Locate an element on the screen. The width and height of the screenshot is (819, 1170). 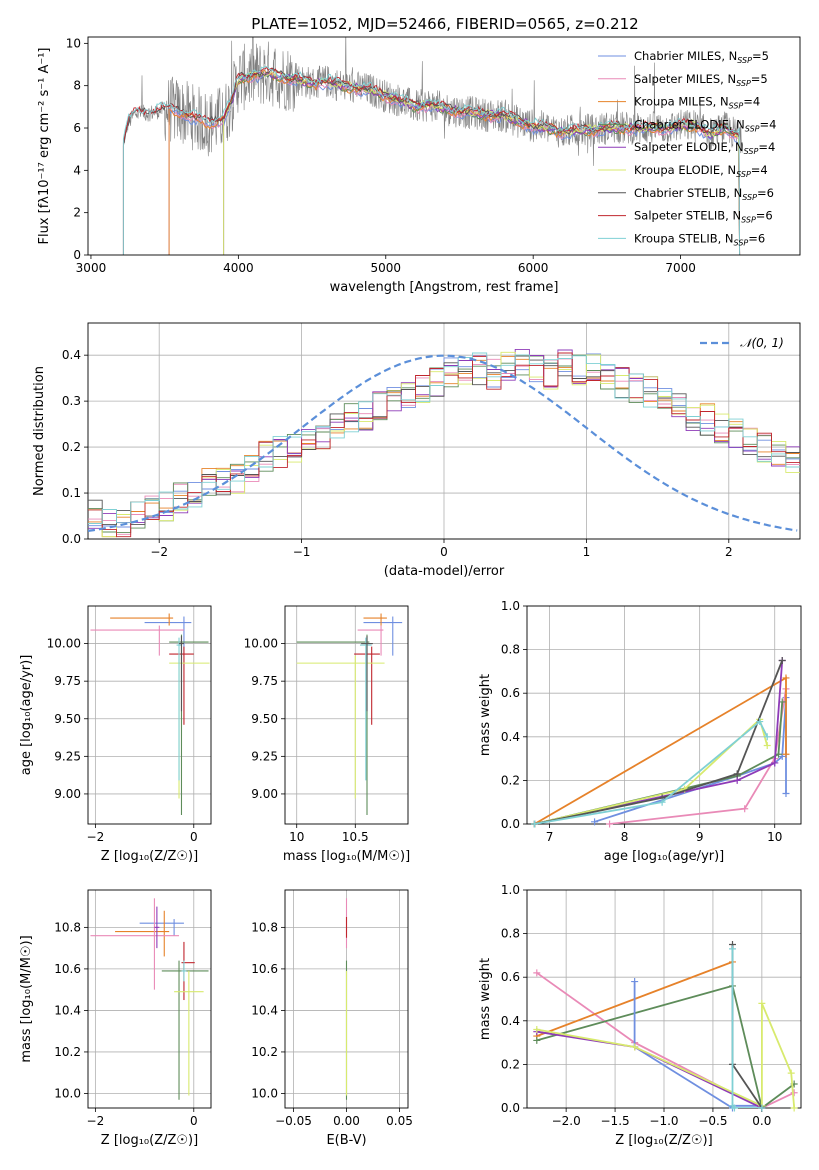
age_vs_mass-xlabel: mass [log₁₀(M/M☉)] is located at coordinates (346, 856).